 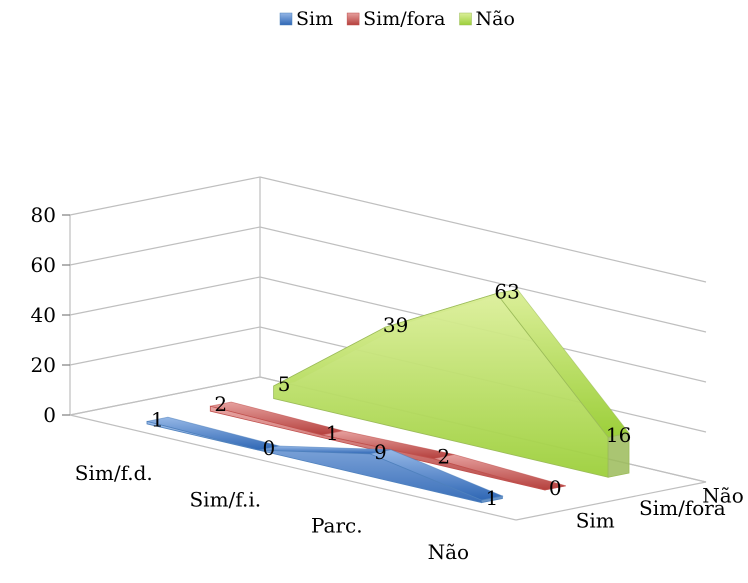 I want to click on legend-label-sim-fora: Sim/fora, so click(x=404, y=19).